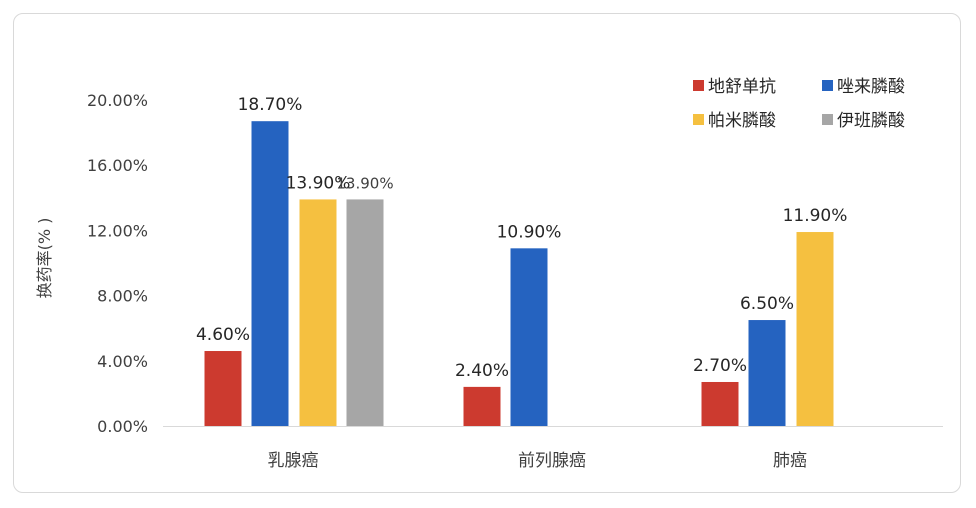 The image size is (976, 508). Describe the element at coordinates (871, 87) in the screenshot. I see `legend-label: 唑来膦酸` at that location.